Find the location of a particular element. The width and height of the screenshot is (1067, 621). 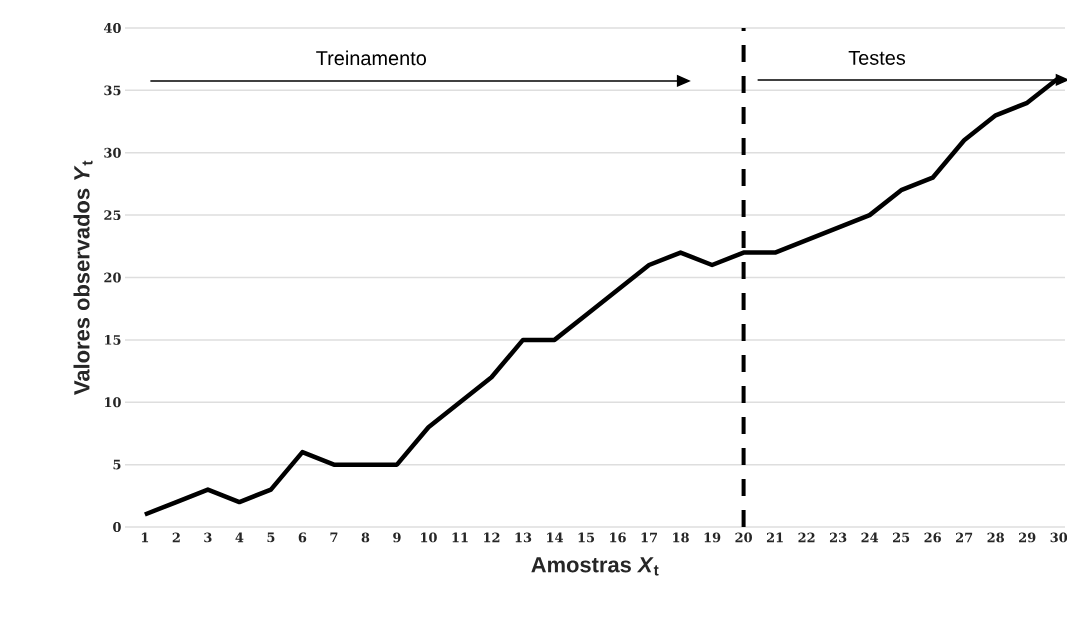

y-tick-label: 40 is located at coordinates (112, 28).